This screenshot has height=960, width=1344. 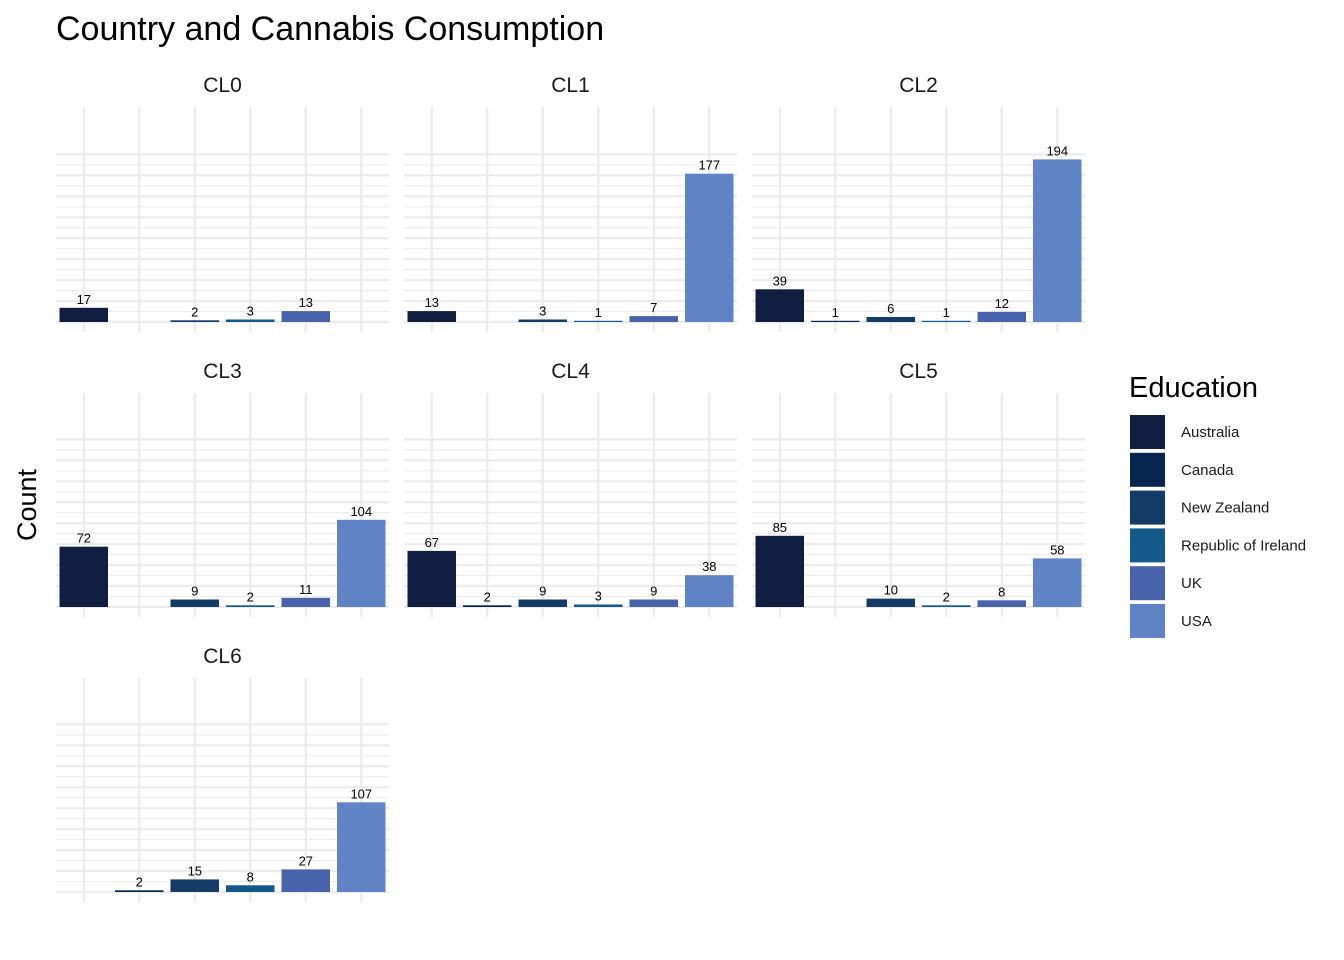 I want to click on bar-cl2-uk, so click(x=1001, y=316).